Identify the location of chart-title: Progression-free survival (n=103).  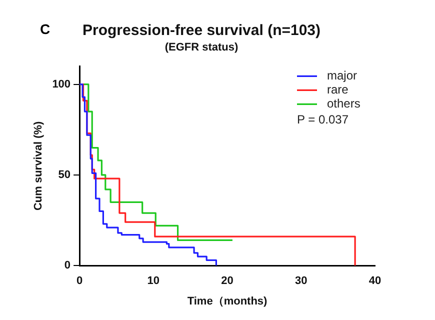
(201, 31).